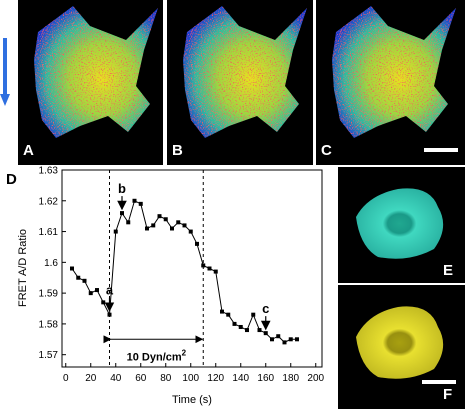 The width and height of the screenshot is (465, 414). Describe the element at coordinates (51, 263) in the screenshot. I see `y-tick-label: 1.6` at that location.